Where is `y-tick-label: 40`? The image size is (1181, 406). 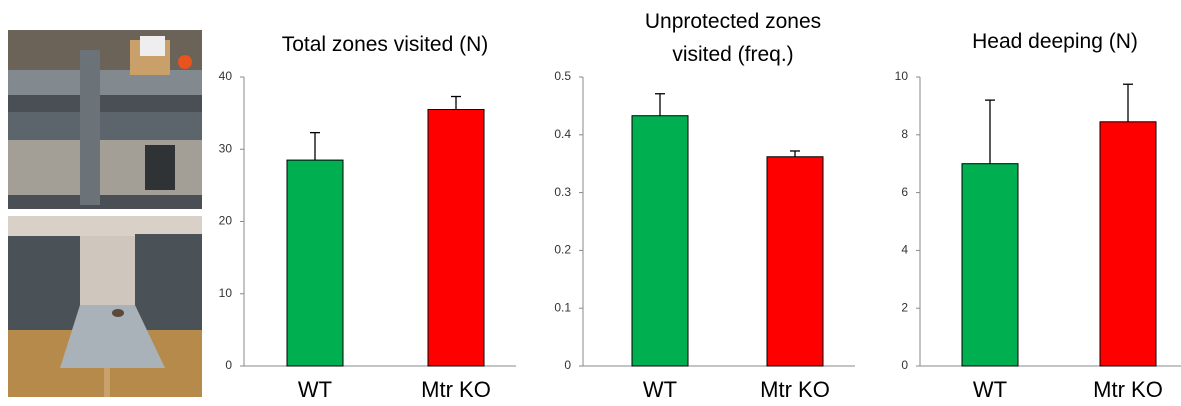 y-tick-label: 40 is located at coordinates (226, 76).